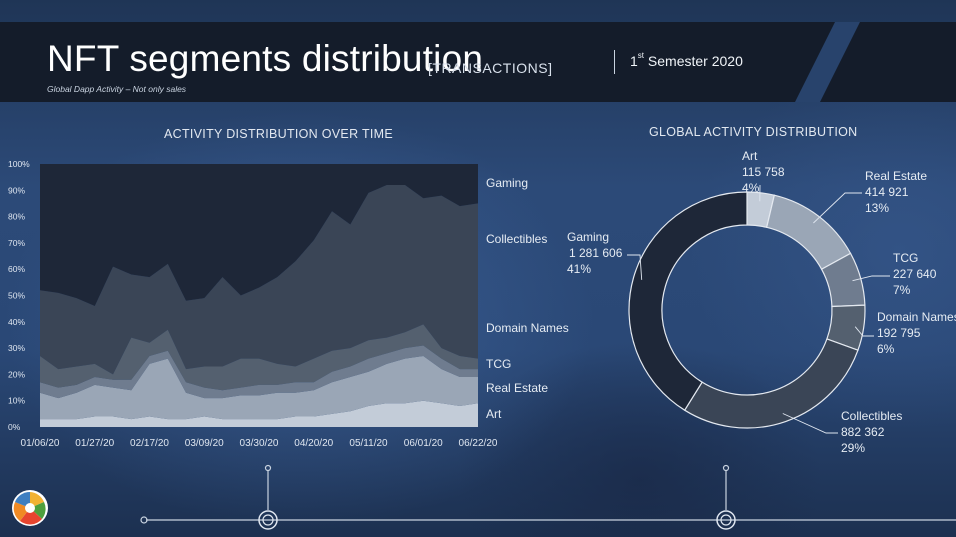 This screenshot has width=956, height=537. Describe the element at coordinates (507, 183) in the screenshot. I see `legend-gaming: Gaming` at that location.